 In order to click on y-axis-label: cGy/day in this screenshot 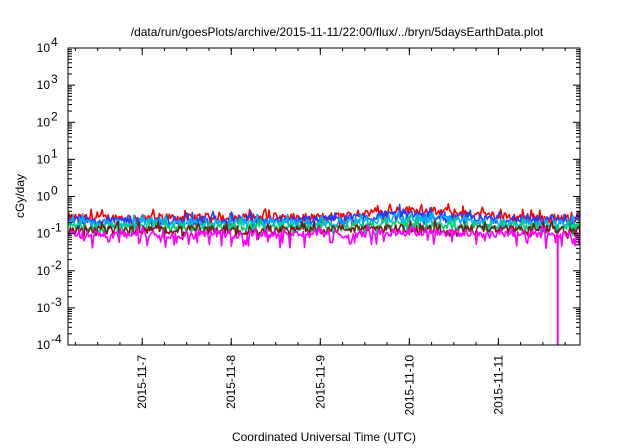, I will do `click(20, 196)`.